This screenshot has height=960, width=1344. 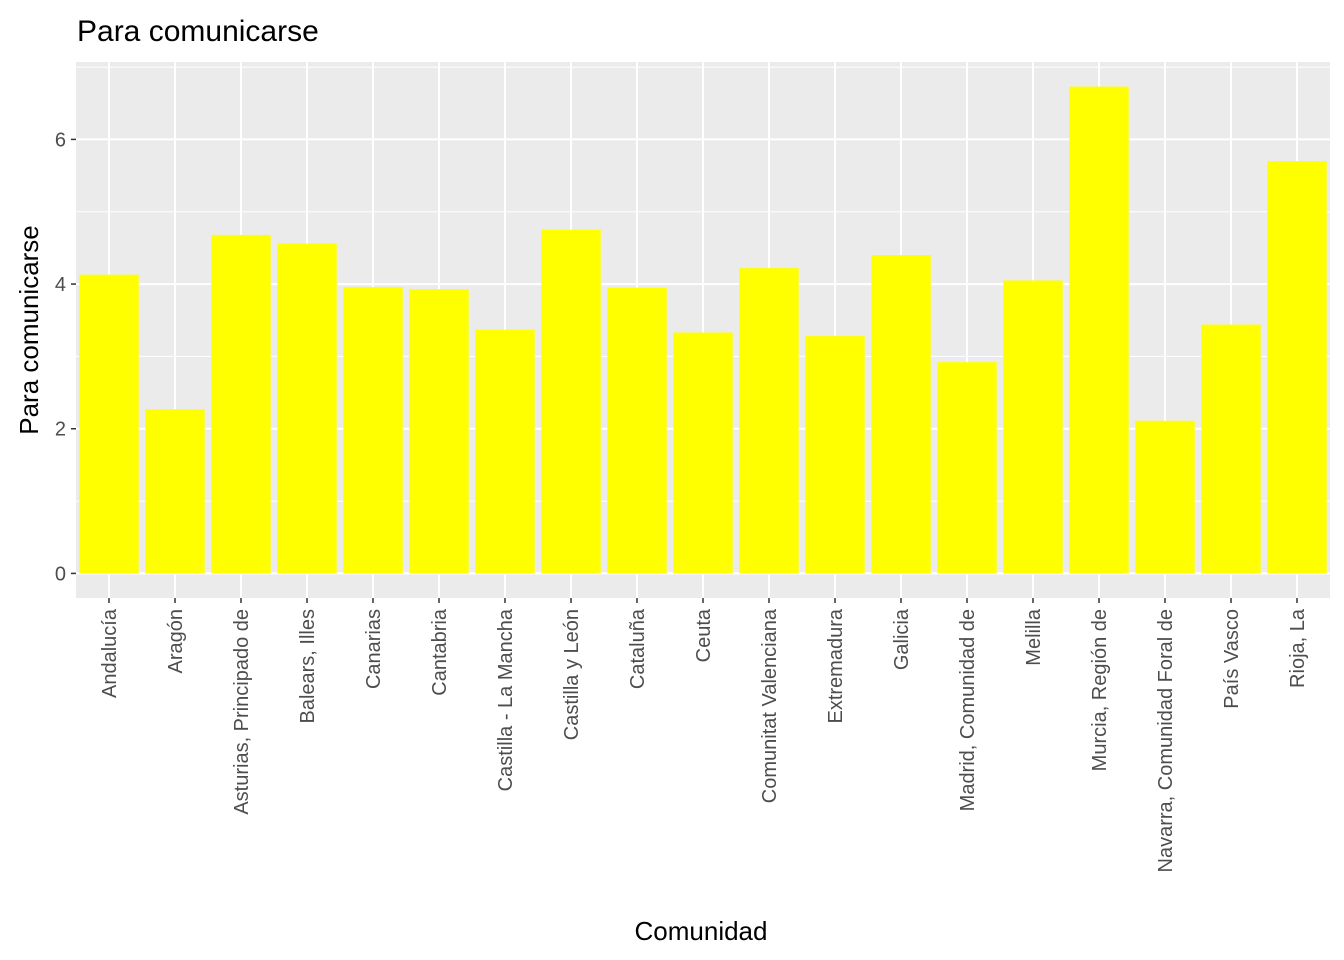 What do you see at coordinates (374, 649) in the screenshot?
I see `x-tick-label: Canarias` at bounding box center [374, 649].